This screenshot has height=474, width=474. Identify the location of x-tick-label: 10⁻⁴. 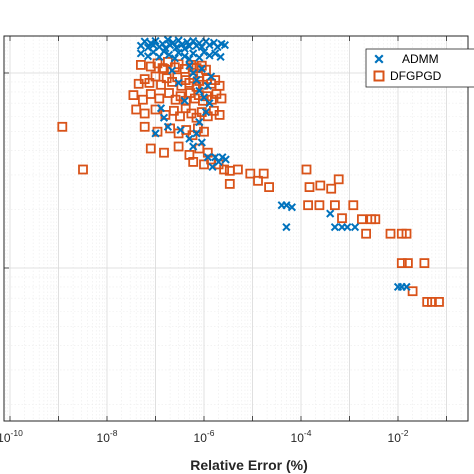
(301, 436).